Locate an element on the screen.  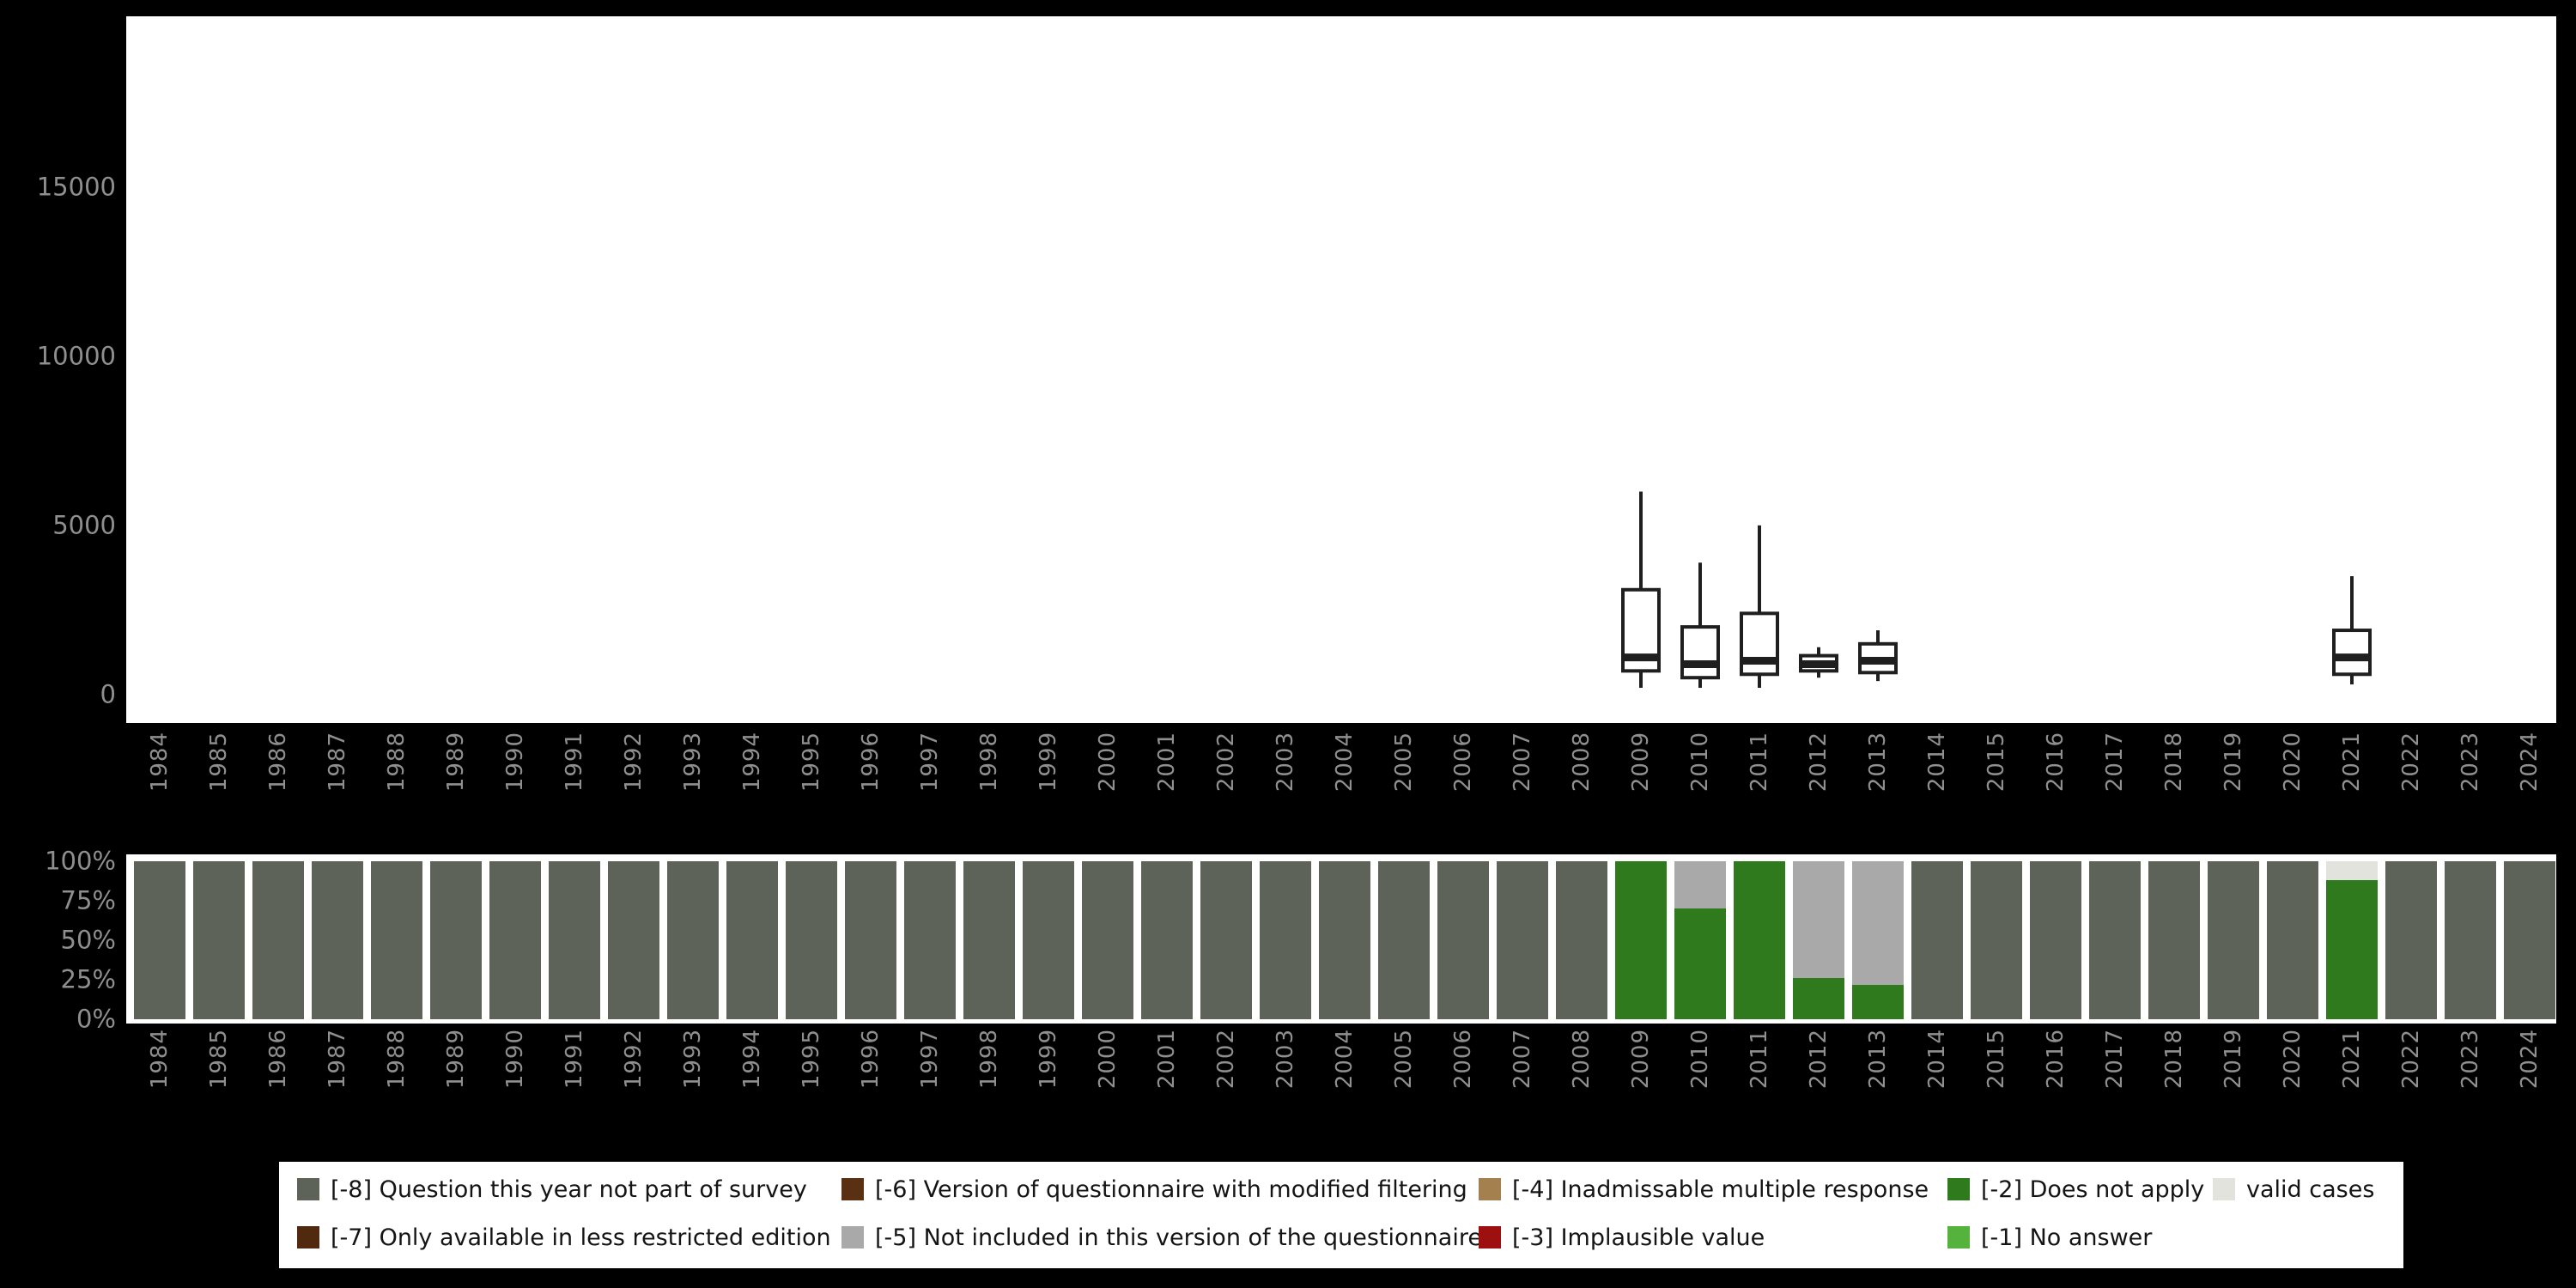
year-label-cell: 2007 is located at coordinates (1522, 786).